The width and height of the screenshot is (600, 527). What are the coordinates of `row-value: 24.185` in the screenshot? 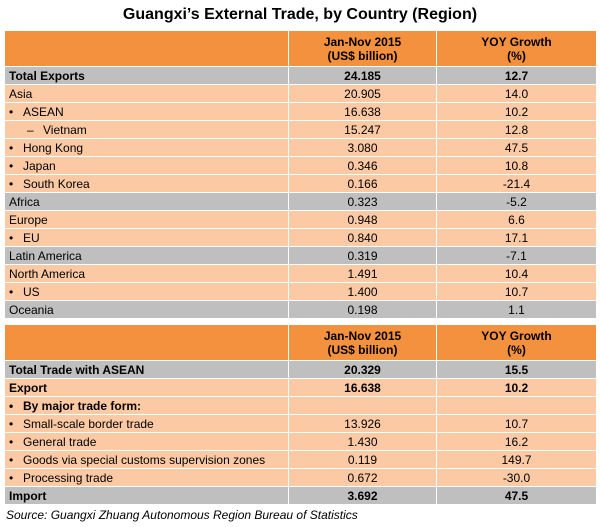 It's located at (362, 75).